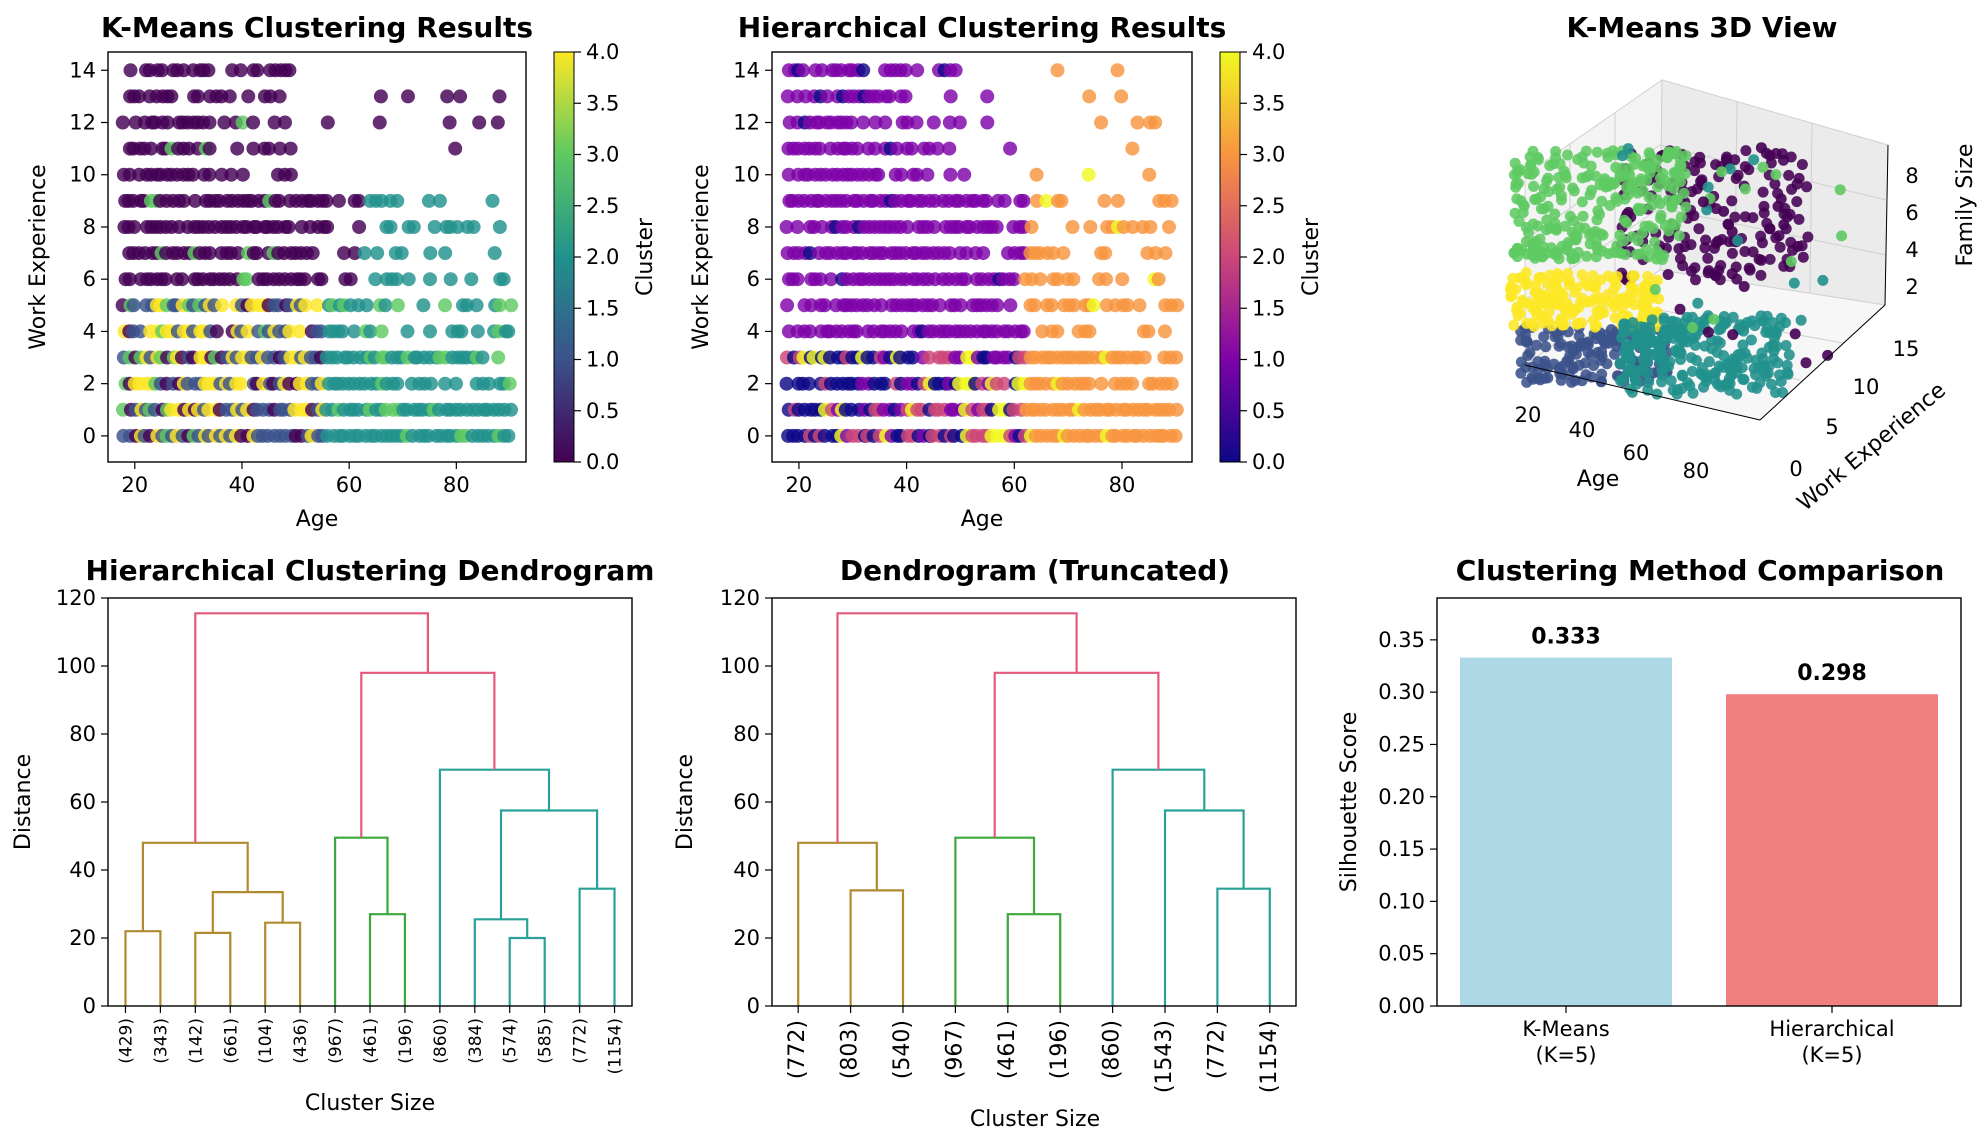 The width and height of the screenshot is (1980, 1142). I want to click on leaf-label: (461), so click(371, 1041).